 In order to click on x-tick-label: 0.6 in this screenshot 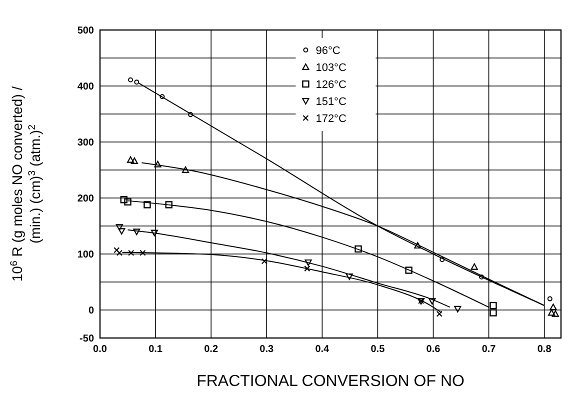, I will do `click(433, 349)`.